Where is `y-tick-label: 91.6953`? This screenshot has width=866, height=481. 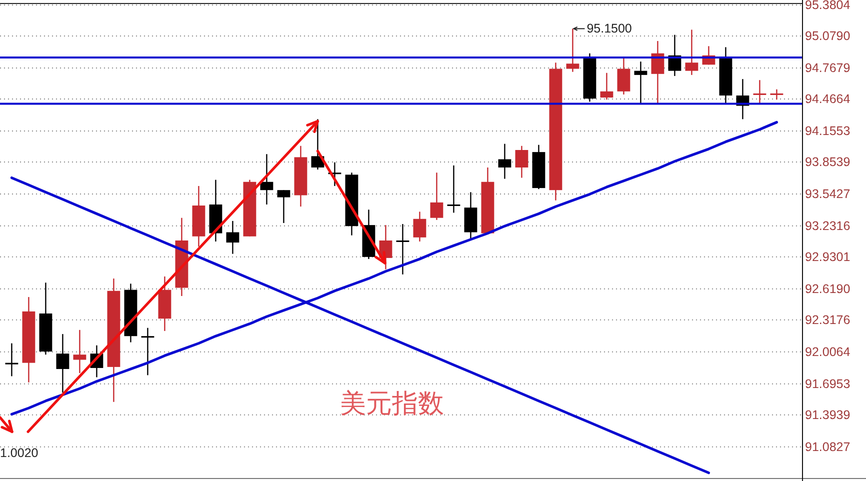
y-tick-label: 91.6953 is located at coordinates (827, 383).